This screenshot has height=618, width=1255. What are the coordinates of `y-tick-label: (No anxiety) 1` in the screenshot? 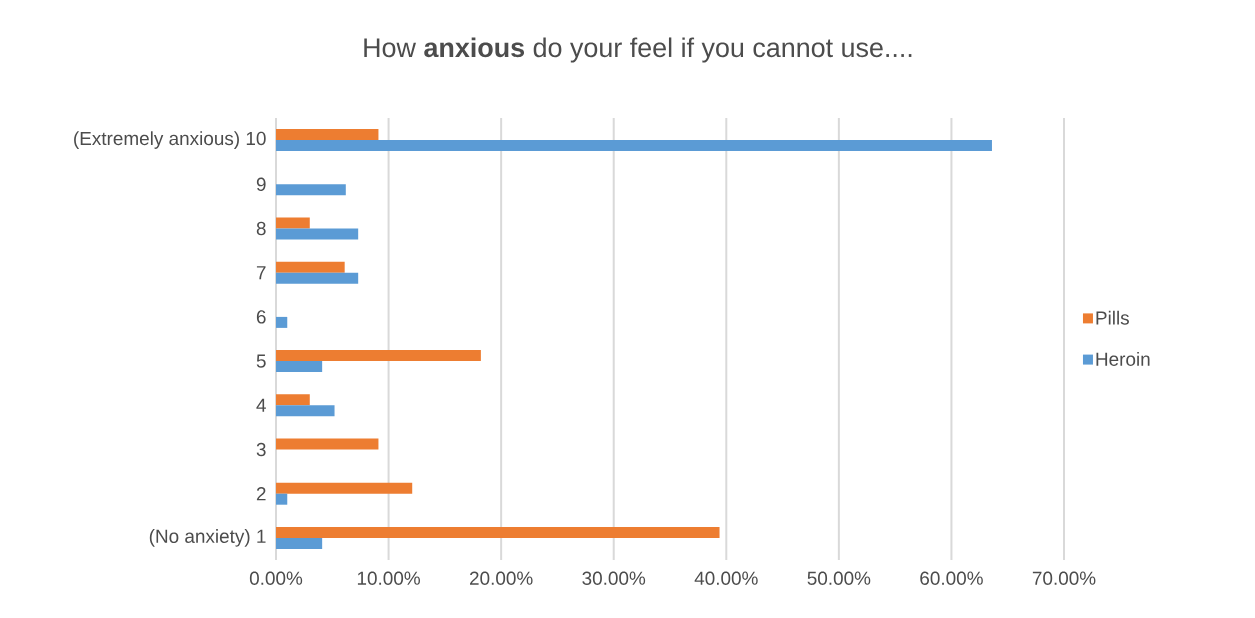 It's located at (207, 538).